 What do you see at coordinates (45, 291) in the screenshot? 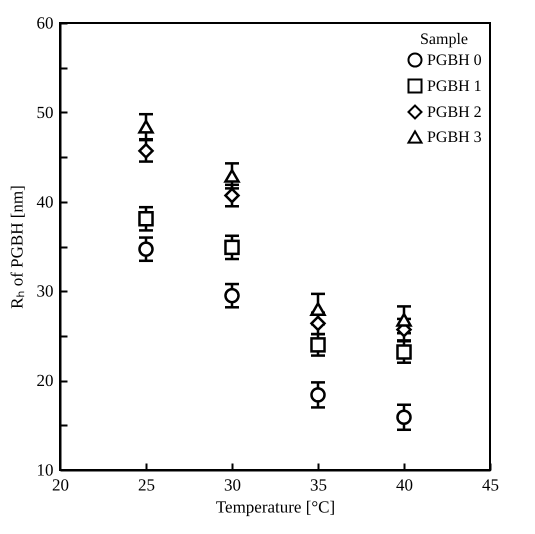
I see `y-tick-label: 30` at bounding box center [45, 291].